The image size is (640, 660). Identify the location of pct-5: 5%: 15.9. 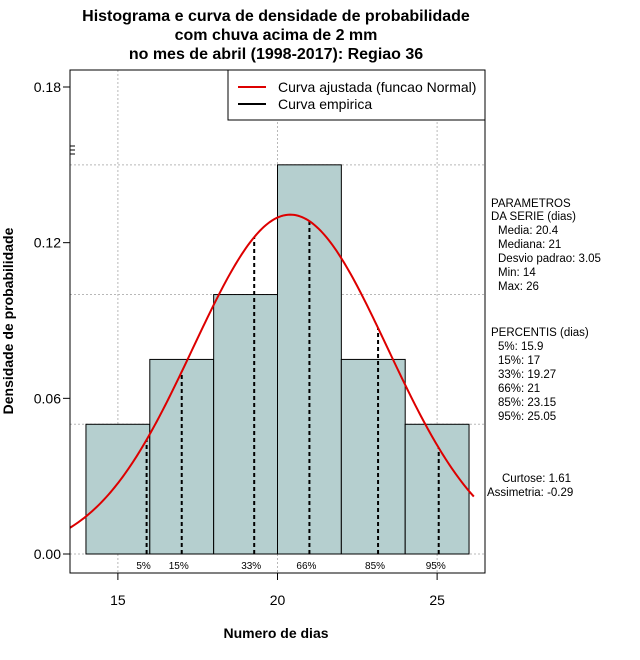
(520, 347).